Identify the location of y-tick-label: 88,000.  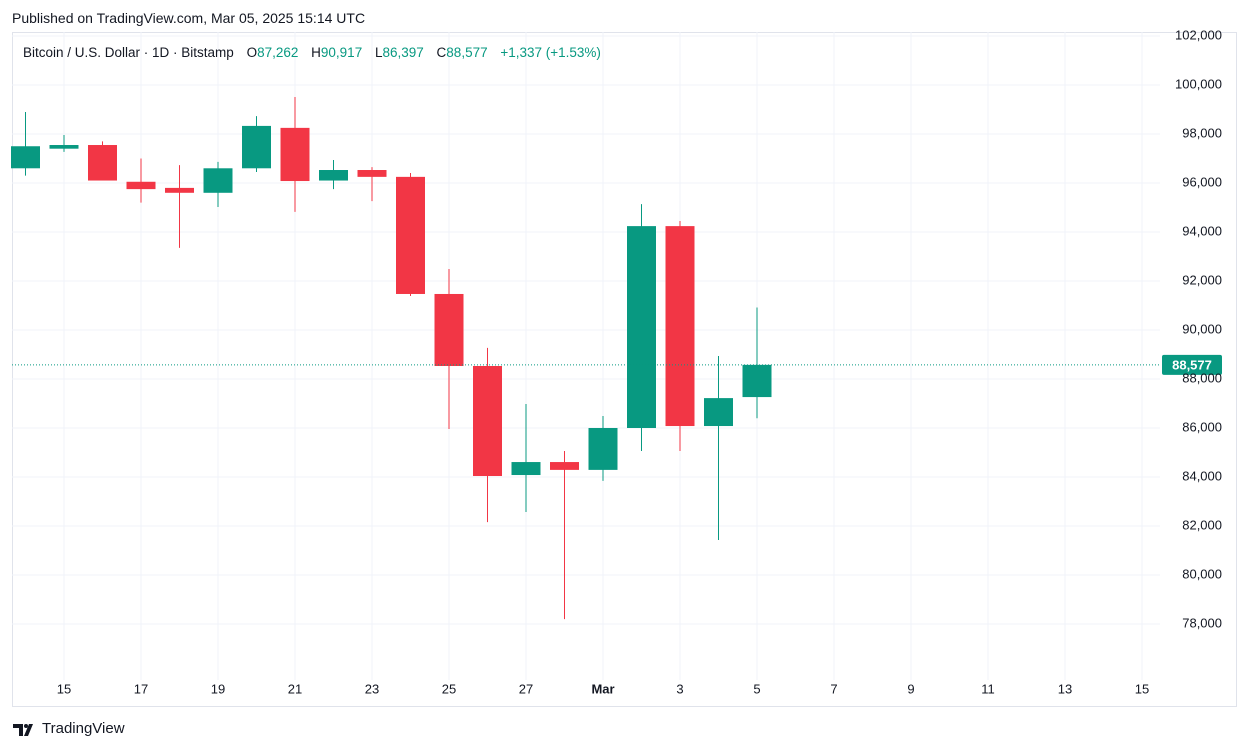
(1202, 377).